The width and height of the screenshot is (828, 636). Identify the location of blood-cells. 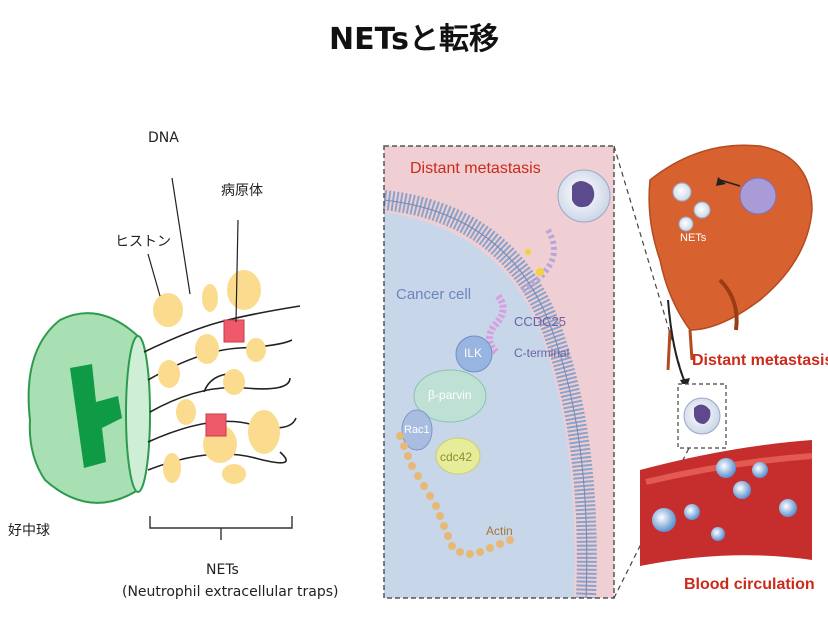
(724, 499).